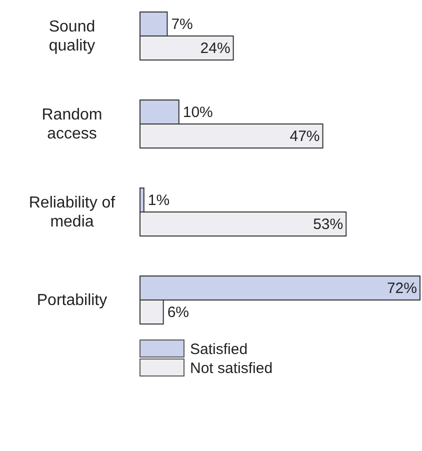  What do you see at coordinates (72, 124) in the screenshot?
I see `y-tick-label: Random access` at bounding box center [72, 124].